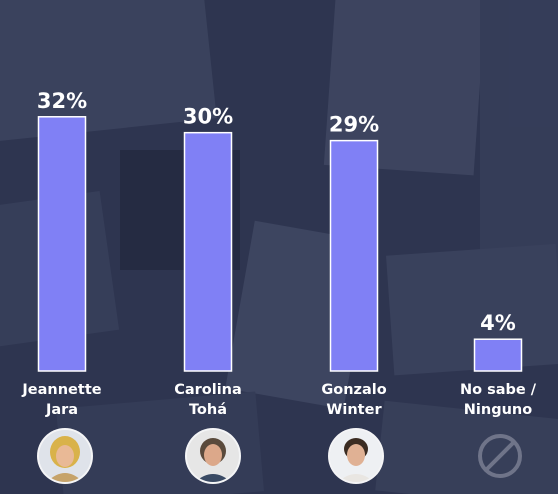 The height and width of the screenshot is (494, 558). I want to click on value-label-1: 30%, so click(208, 117).